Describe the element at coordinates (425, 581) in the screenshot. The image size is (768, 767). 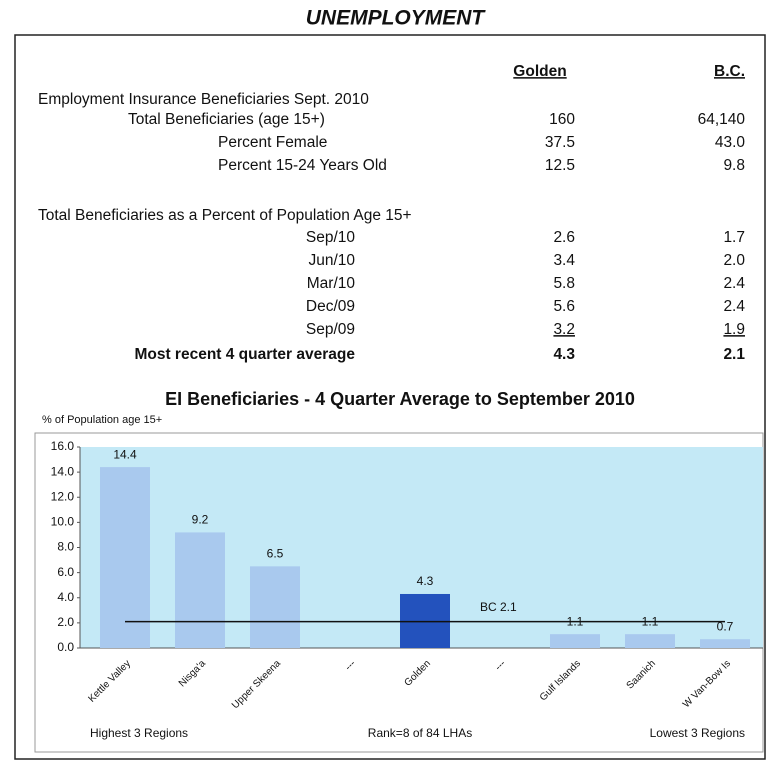
I see `data-label: 4.3` at that location.